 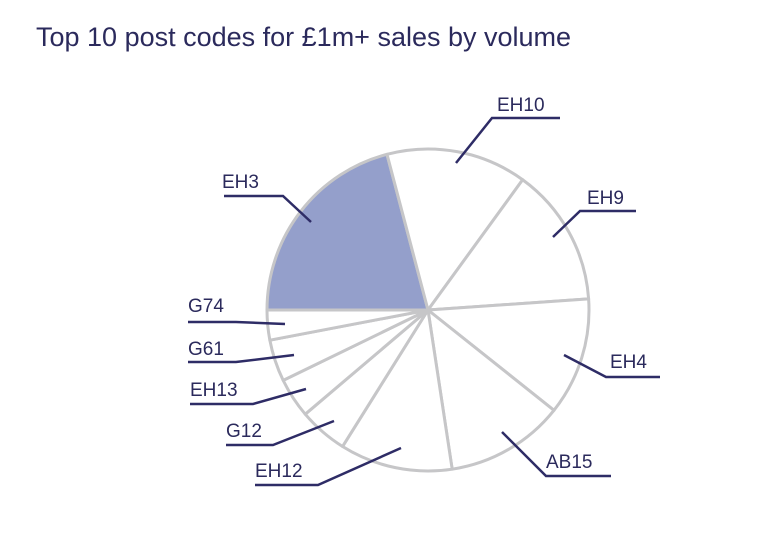 I want to click on pie-slice-eh4, so click(x=508, y=354).